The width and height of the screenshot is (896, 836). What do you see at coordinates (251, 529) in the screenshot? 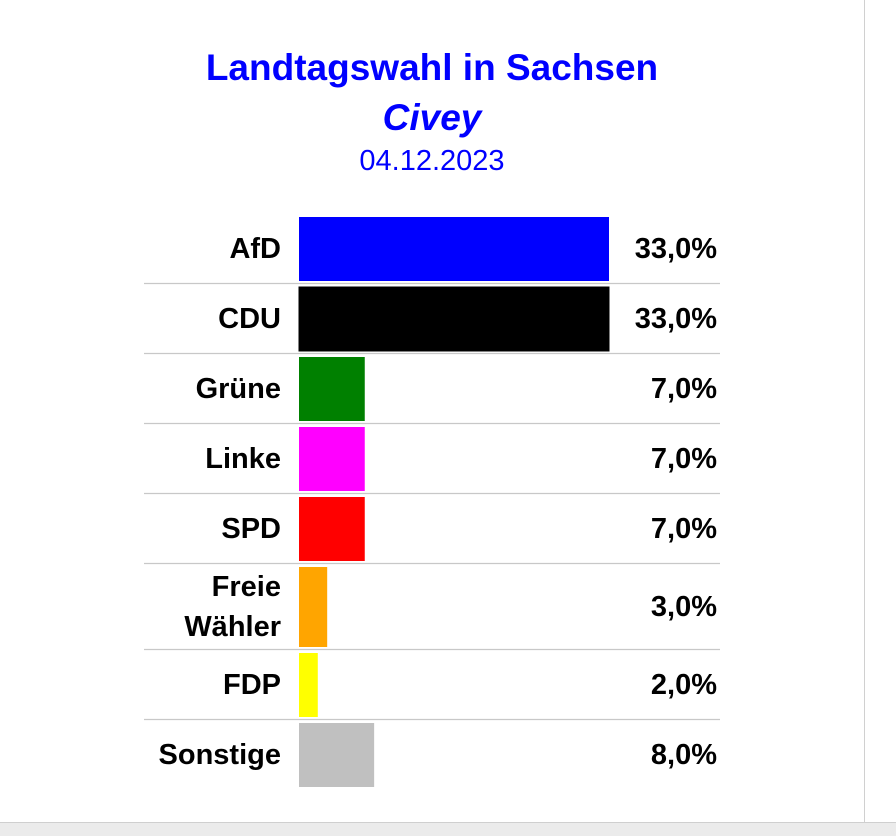
I see `category-label: SPD` at bounding box center [251, 529].